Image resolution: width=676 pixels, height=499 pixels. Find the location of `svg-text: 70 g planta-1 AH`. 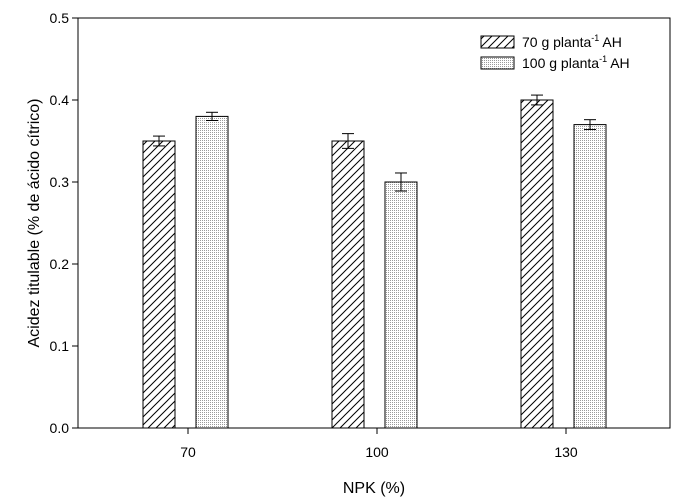

svg-text: 70 g planta-1 AH is located at coordinates (572, 41).